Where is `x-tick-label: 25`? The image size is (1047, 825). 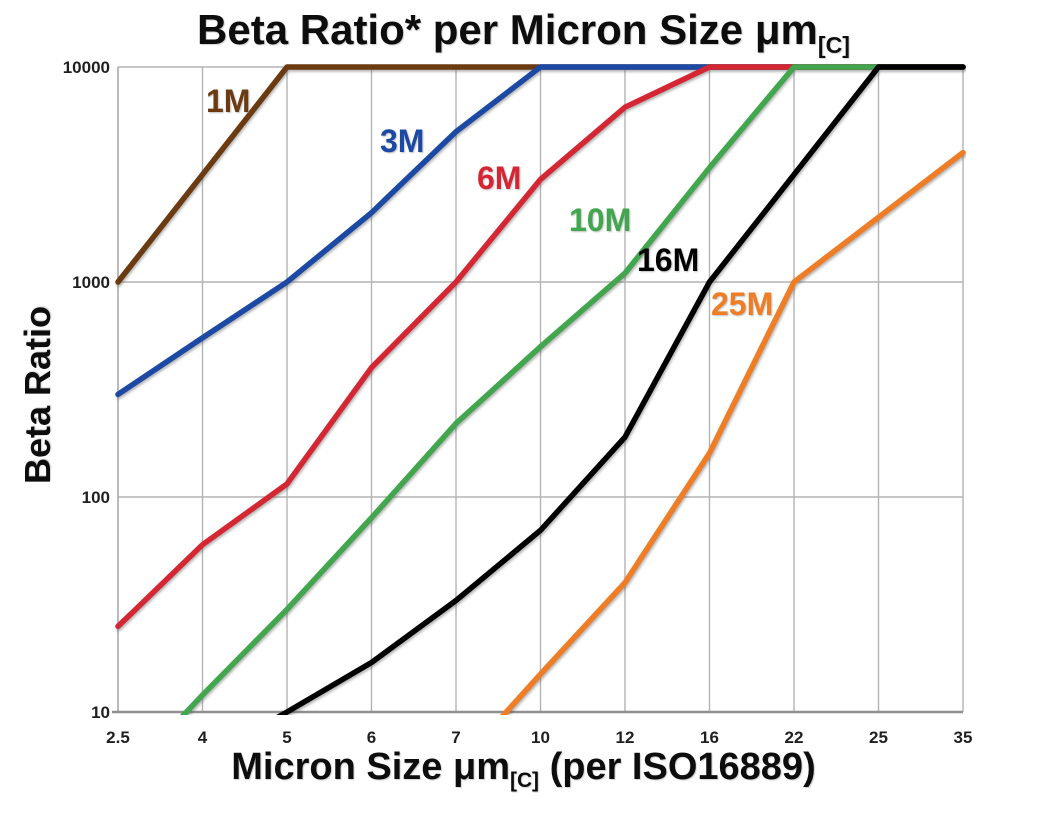 x-tick-label: 25 is located at coordinates (878, 737).